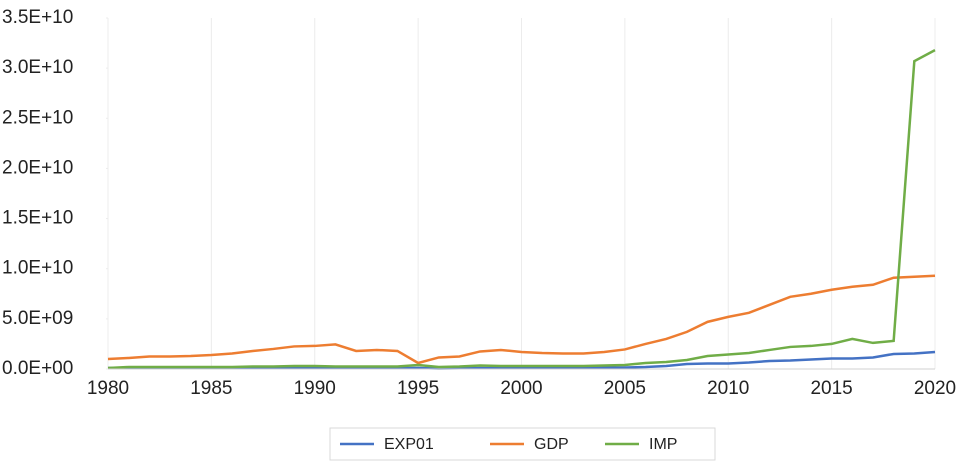 This screenshot has height=466, width=963. I want to click on y-tick-label: 2.0E+10, so click(37, 167).